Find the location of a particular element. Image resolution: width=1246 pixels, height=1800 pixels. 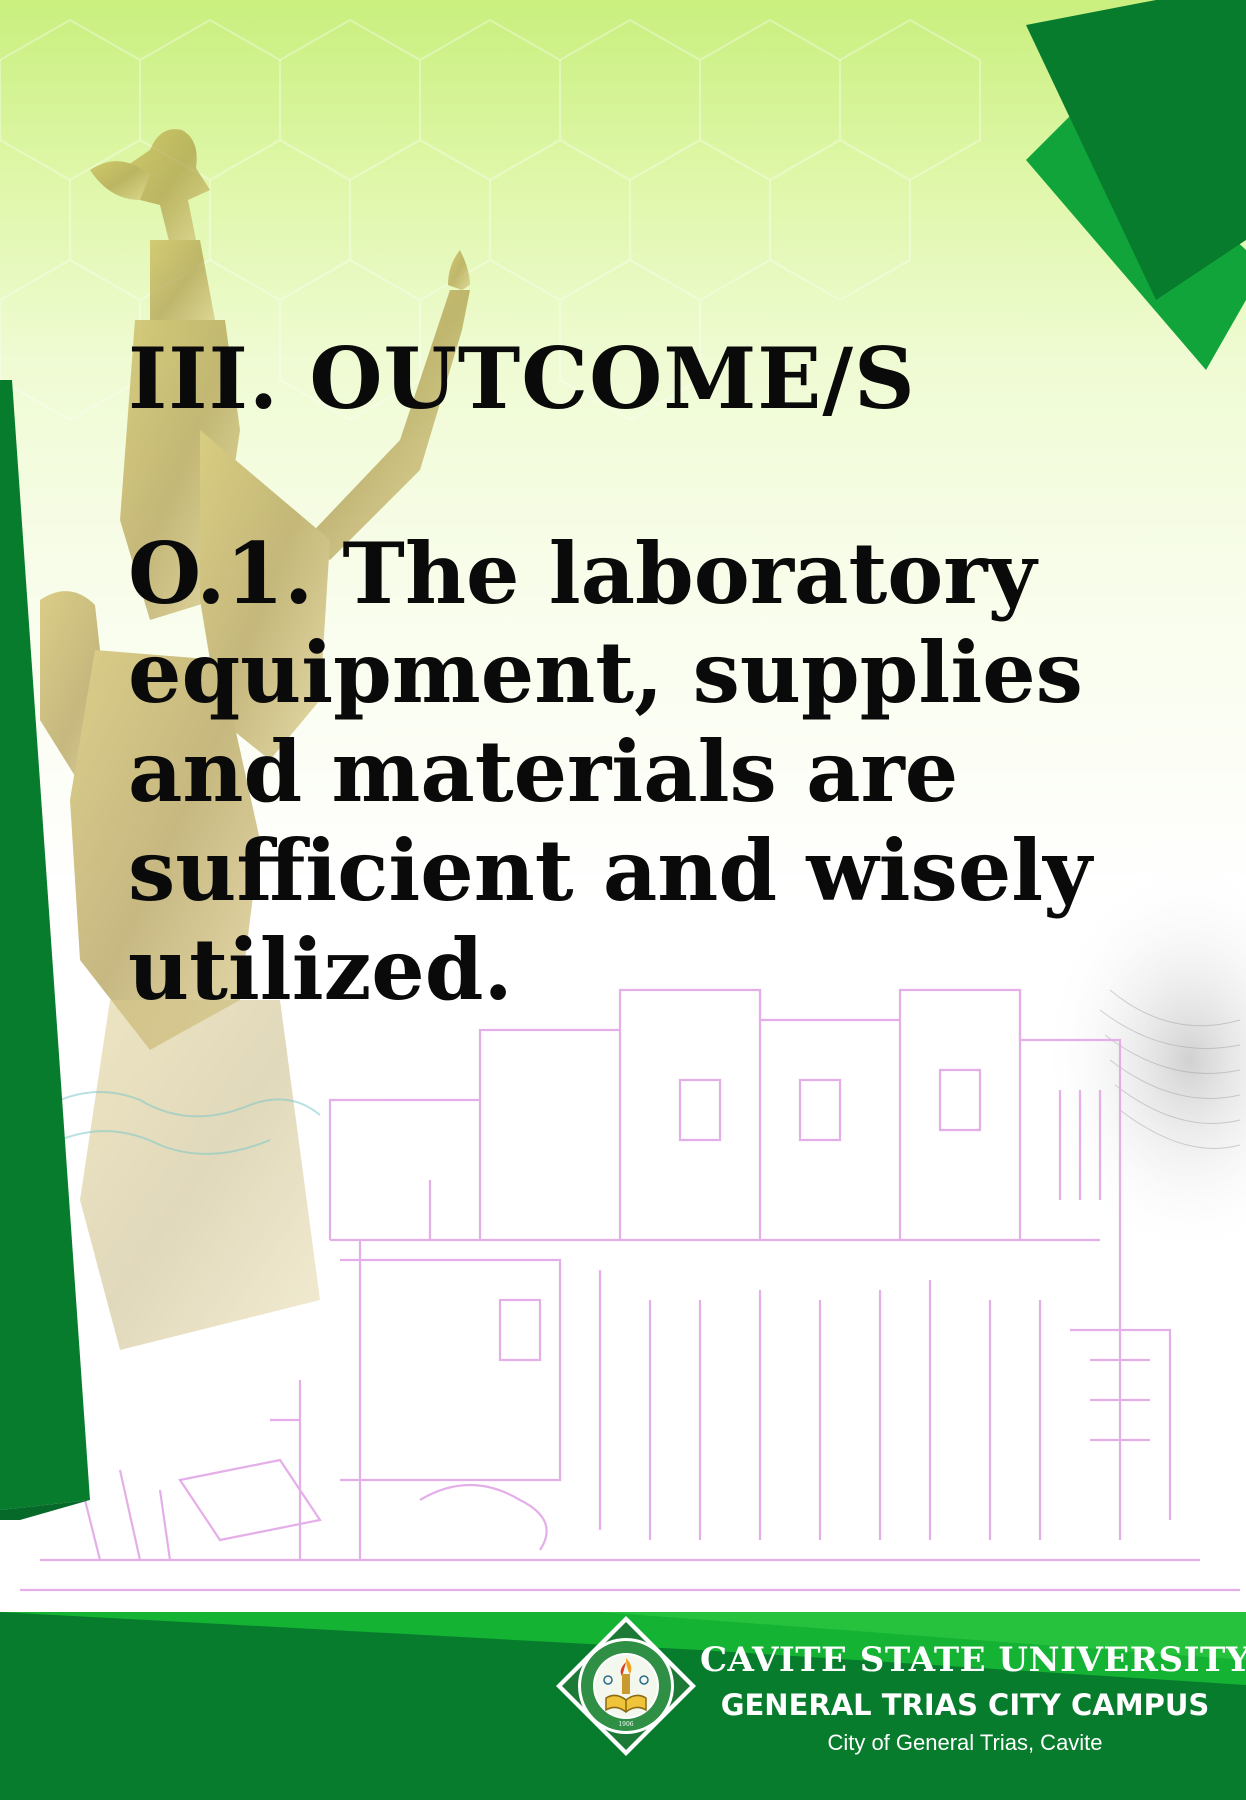

university-name: CAVITE STATE UNIVERSITY is located at coordinates (973, 1660).